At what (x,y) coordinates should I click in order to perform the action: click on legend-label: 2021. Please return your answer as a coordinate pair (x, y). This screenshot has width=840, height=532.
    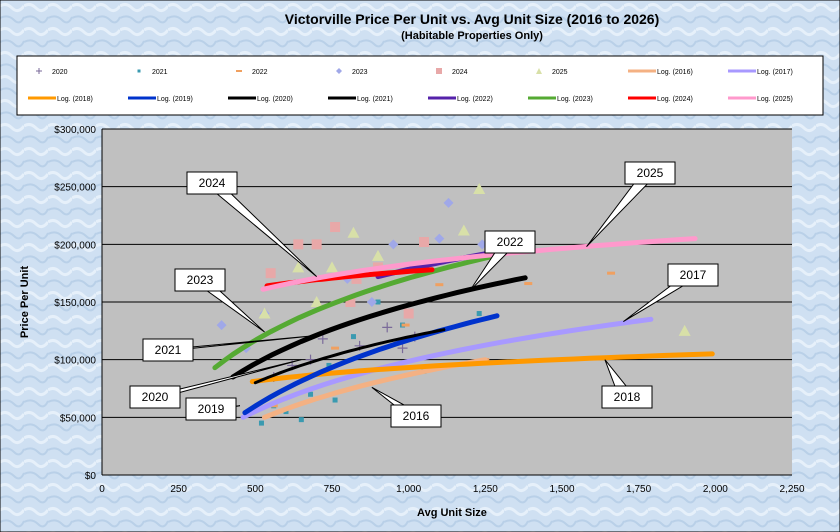
    Looking at the image, I should click on (160, 72).